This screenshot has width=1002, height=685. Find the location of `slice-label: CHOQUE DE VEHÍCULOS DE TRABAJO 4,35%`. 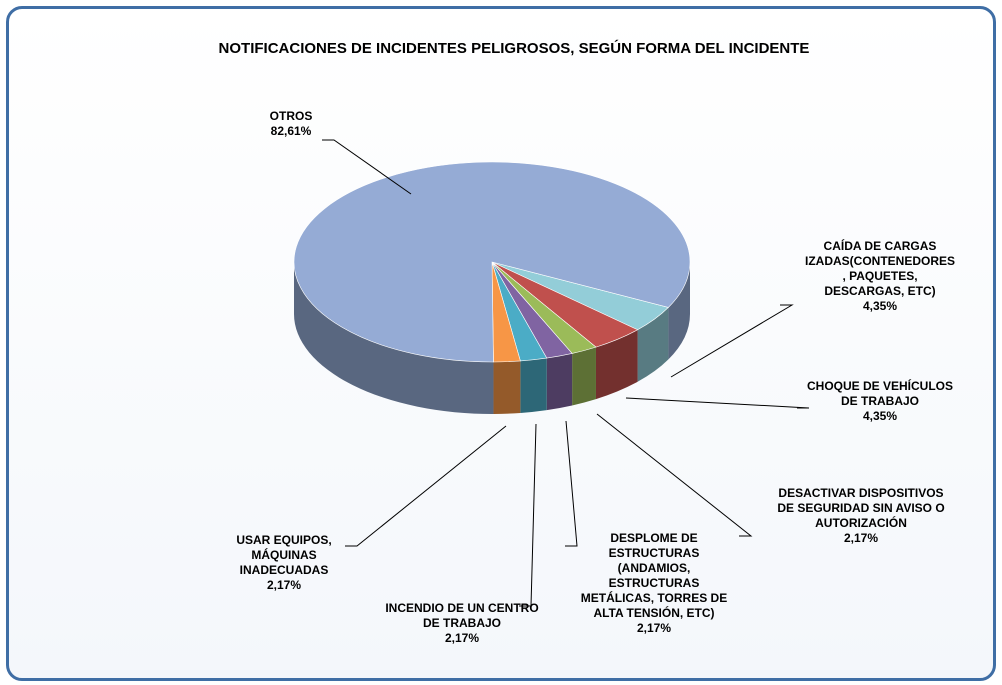

slice-label: CHOQUE DE VEHÍCULOS DE TRABAJO 4,35% is located at coordinates (880, 401).